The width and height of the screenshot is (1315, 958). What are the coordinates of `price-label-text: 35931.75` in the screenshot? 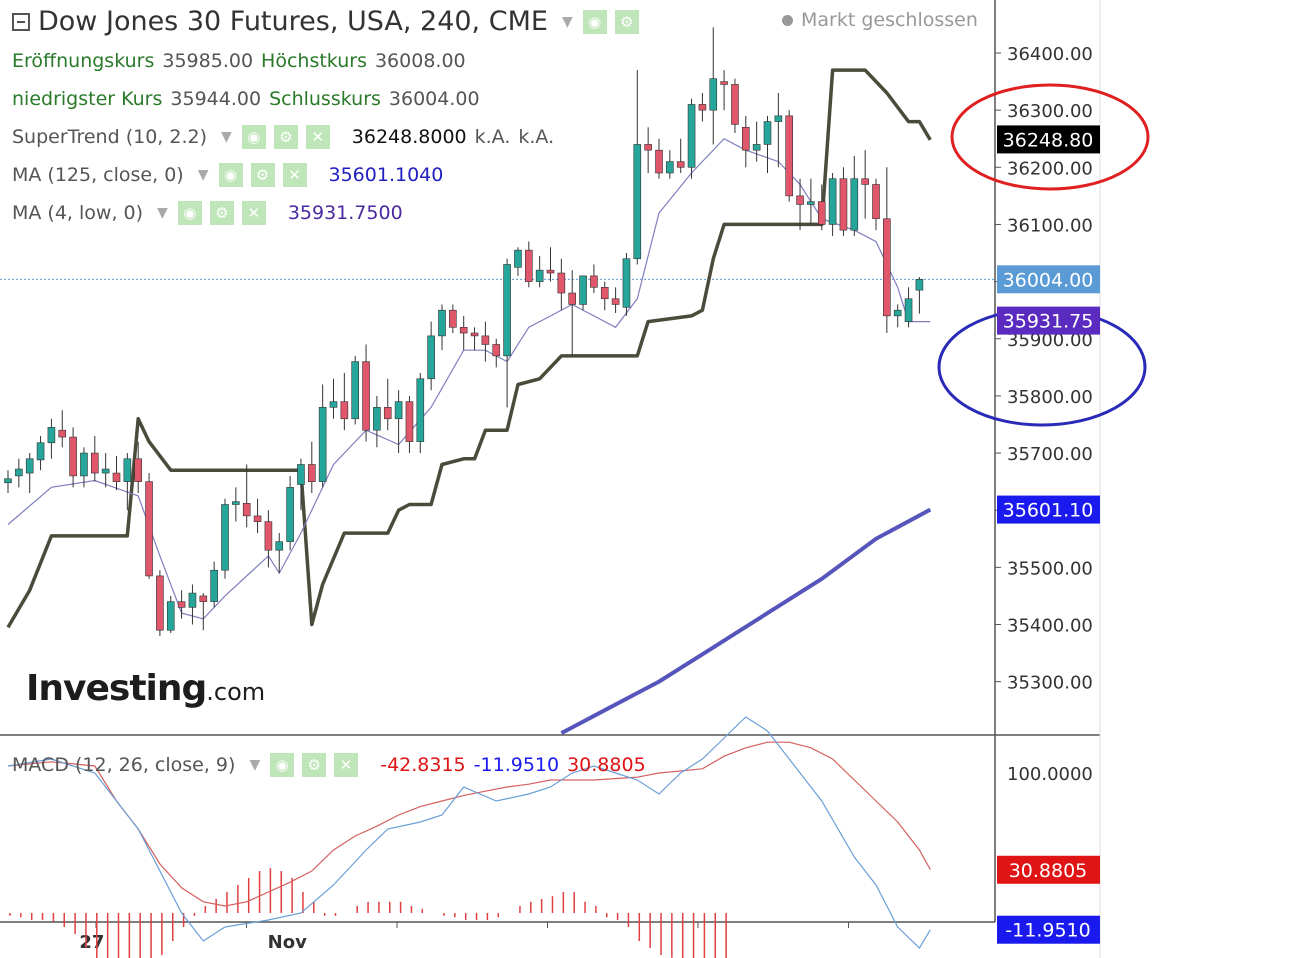 It's located at (1048, 322).